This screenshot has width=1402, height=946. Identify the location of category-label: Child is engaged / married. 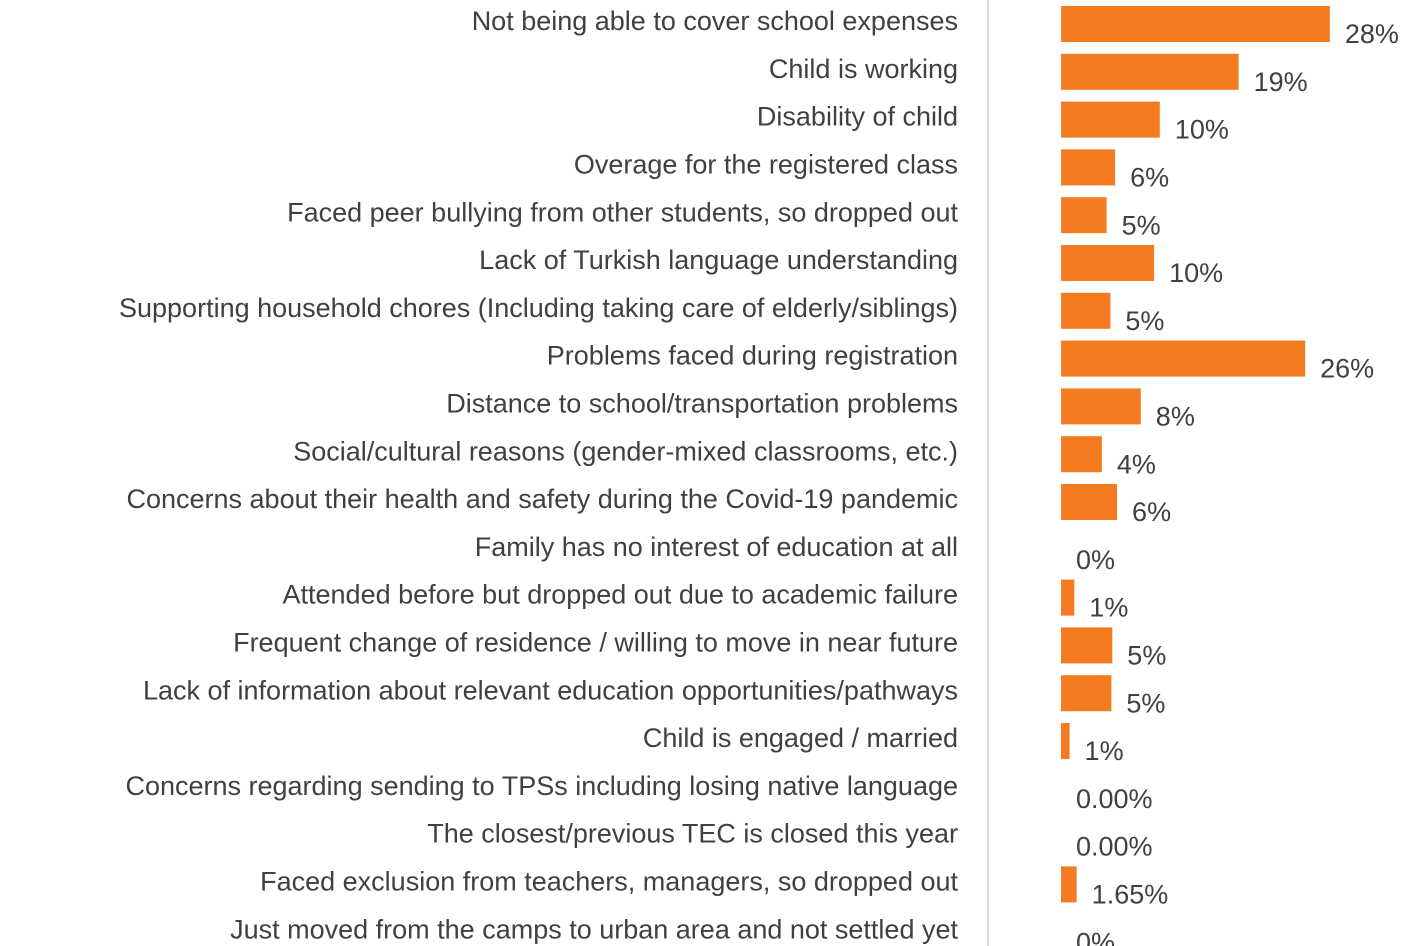
(800, 738).